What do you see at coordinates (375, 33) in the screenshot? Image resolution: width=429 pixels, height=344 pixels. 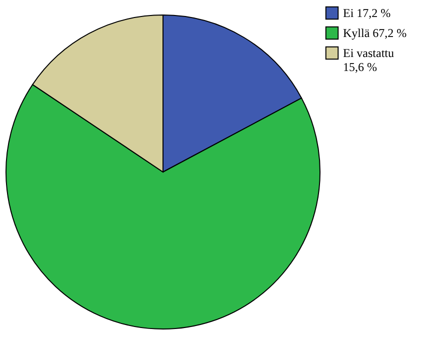 I see `legend-label: Kyllä 67,2 %` at bounding box center [375, 33].